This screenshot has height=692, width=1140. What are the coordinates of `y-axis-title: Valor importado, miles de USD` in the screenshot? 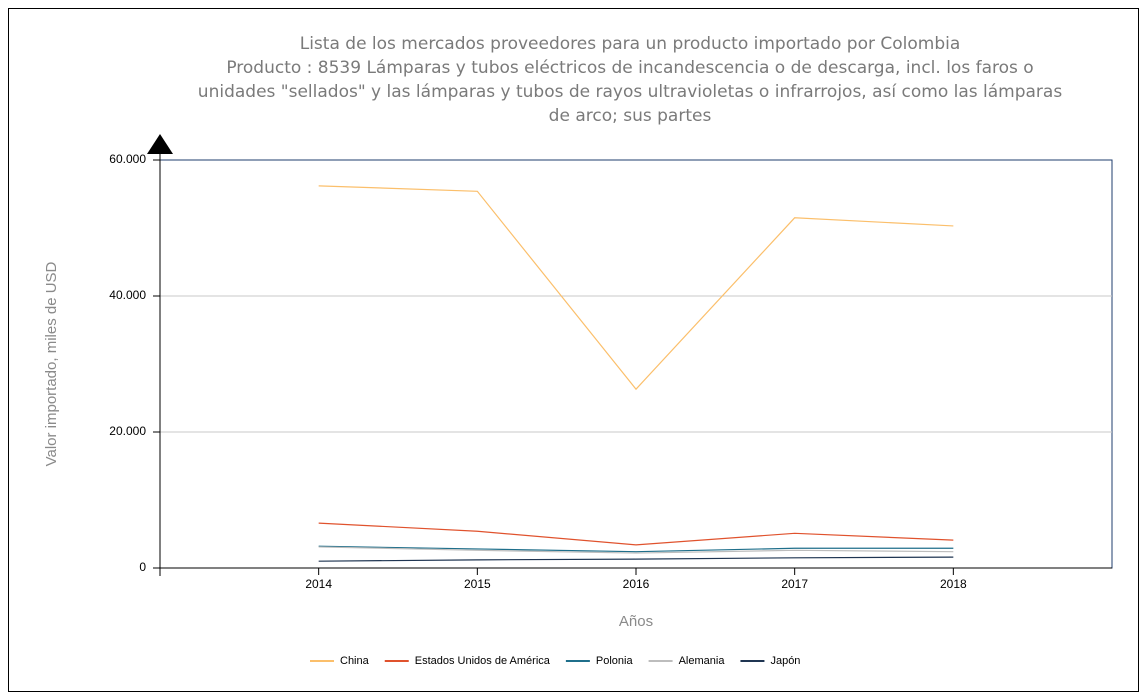 It's located at (51, 363).